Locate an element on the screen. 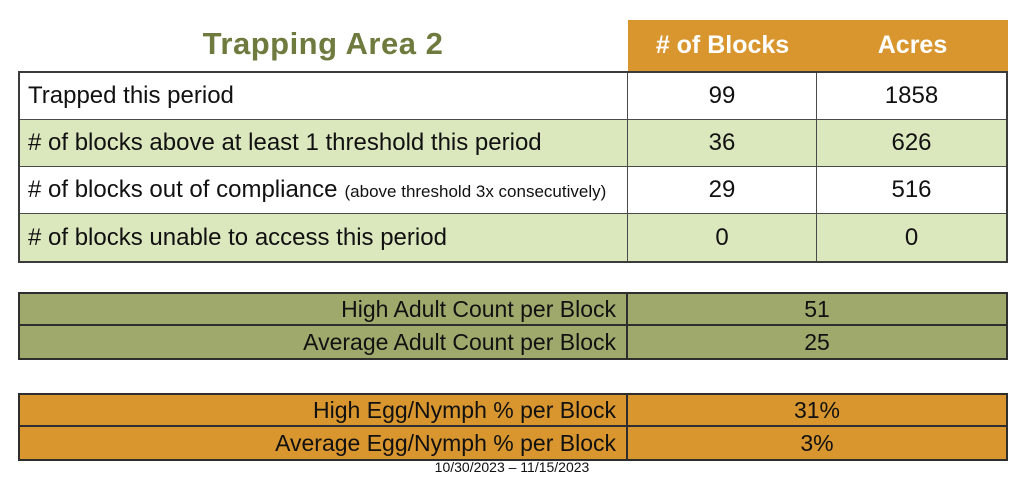 Image resolution: width=1024 pixels, height=484 pixels. acres-value: 1858 is located at coordinates (911, 95).